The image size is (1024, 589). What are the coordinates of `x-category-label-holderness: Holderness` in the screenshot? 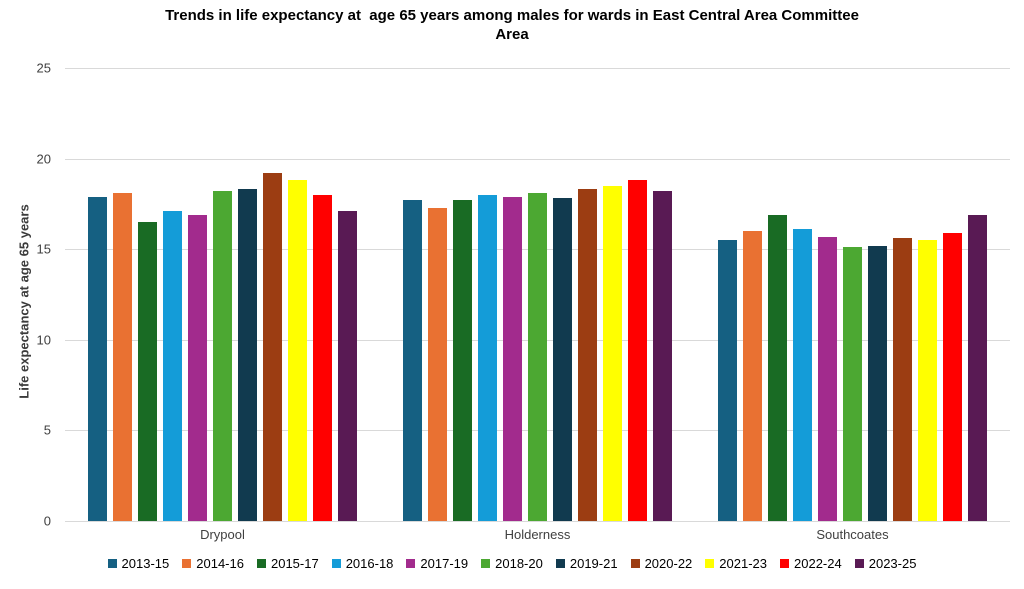 It's located at (537, 534).